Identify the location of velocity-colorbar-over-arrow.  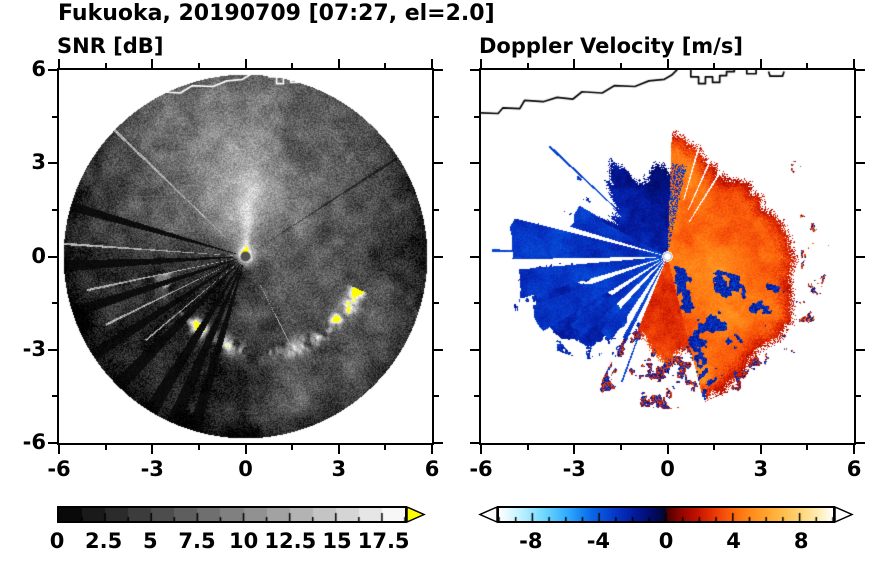
(844, 514).